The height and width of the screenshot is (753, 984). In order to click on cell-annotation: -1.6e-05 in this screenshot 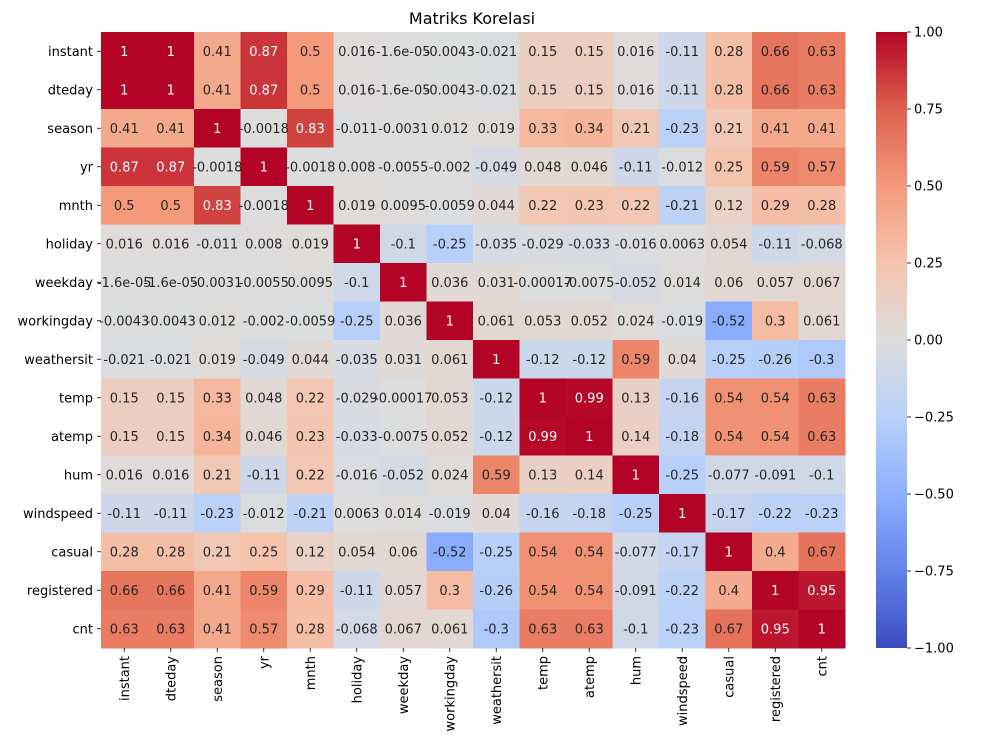, I will do `click(124, 283)`.